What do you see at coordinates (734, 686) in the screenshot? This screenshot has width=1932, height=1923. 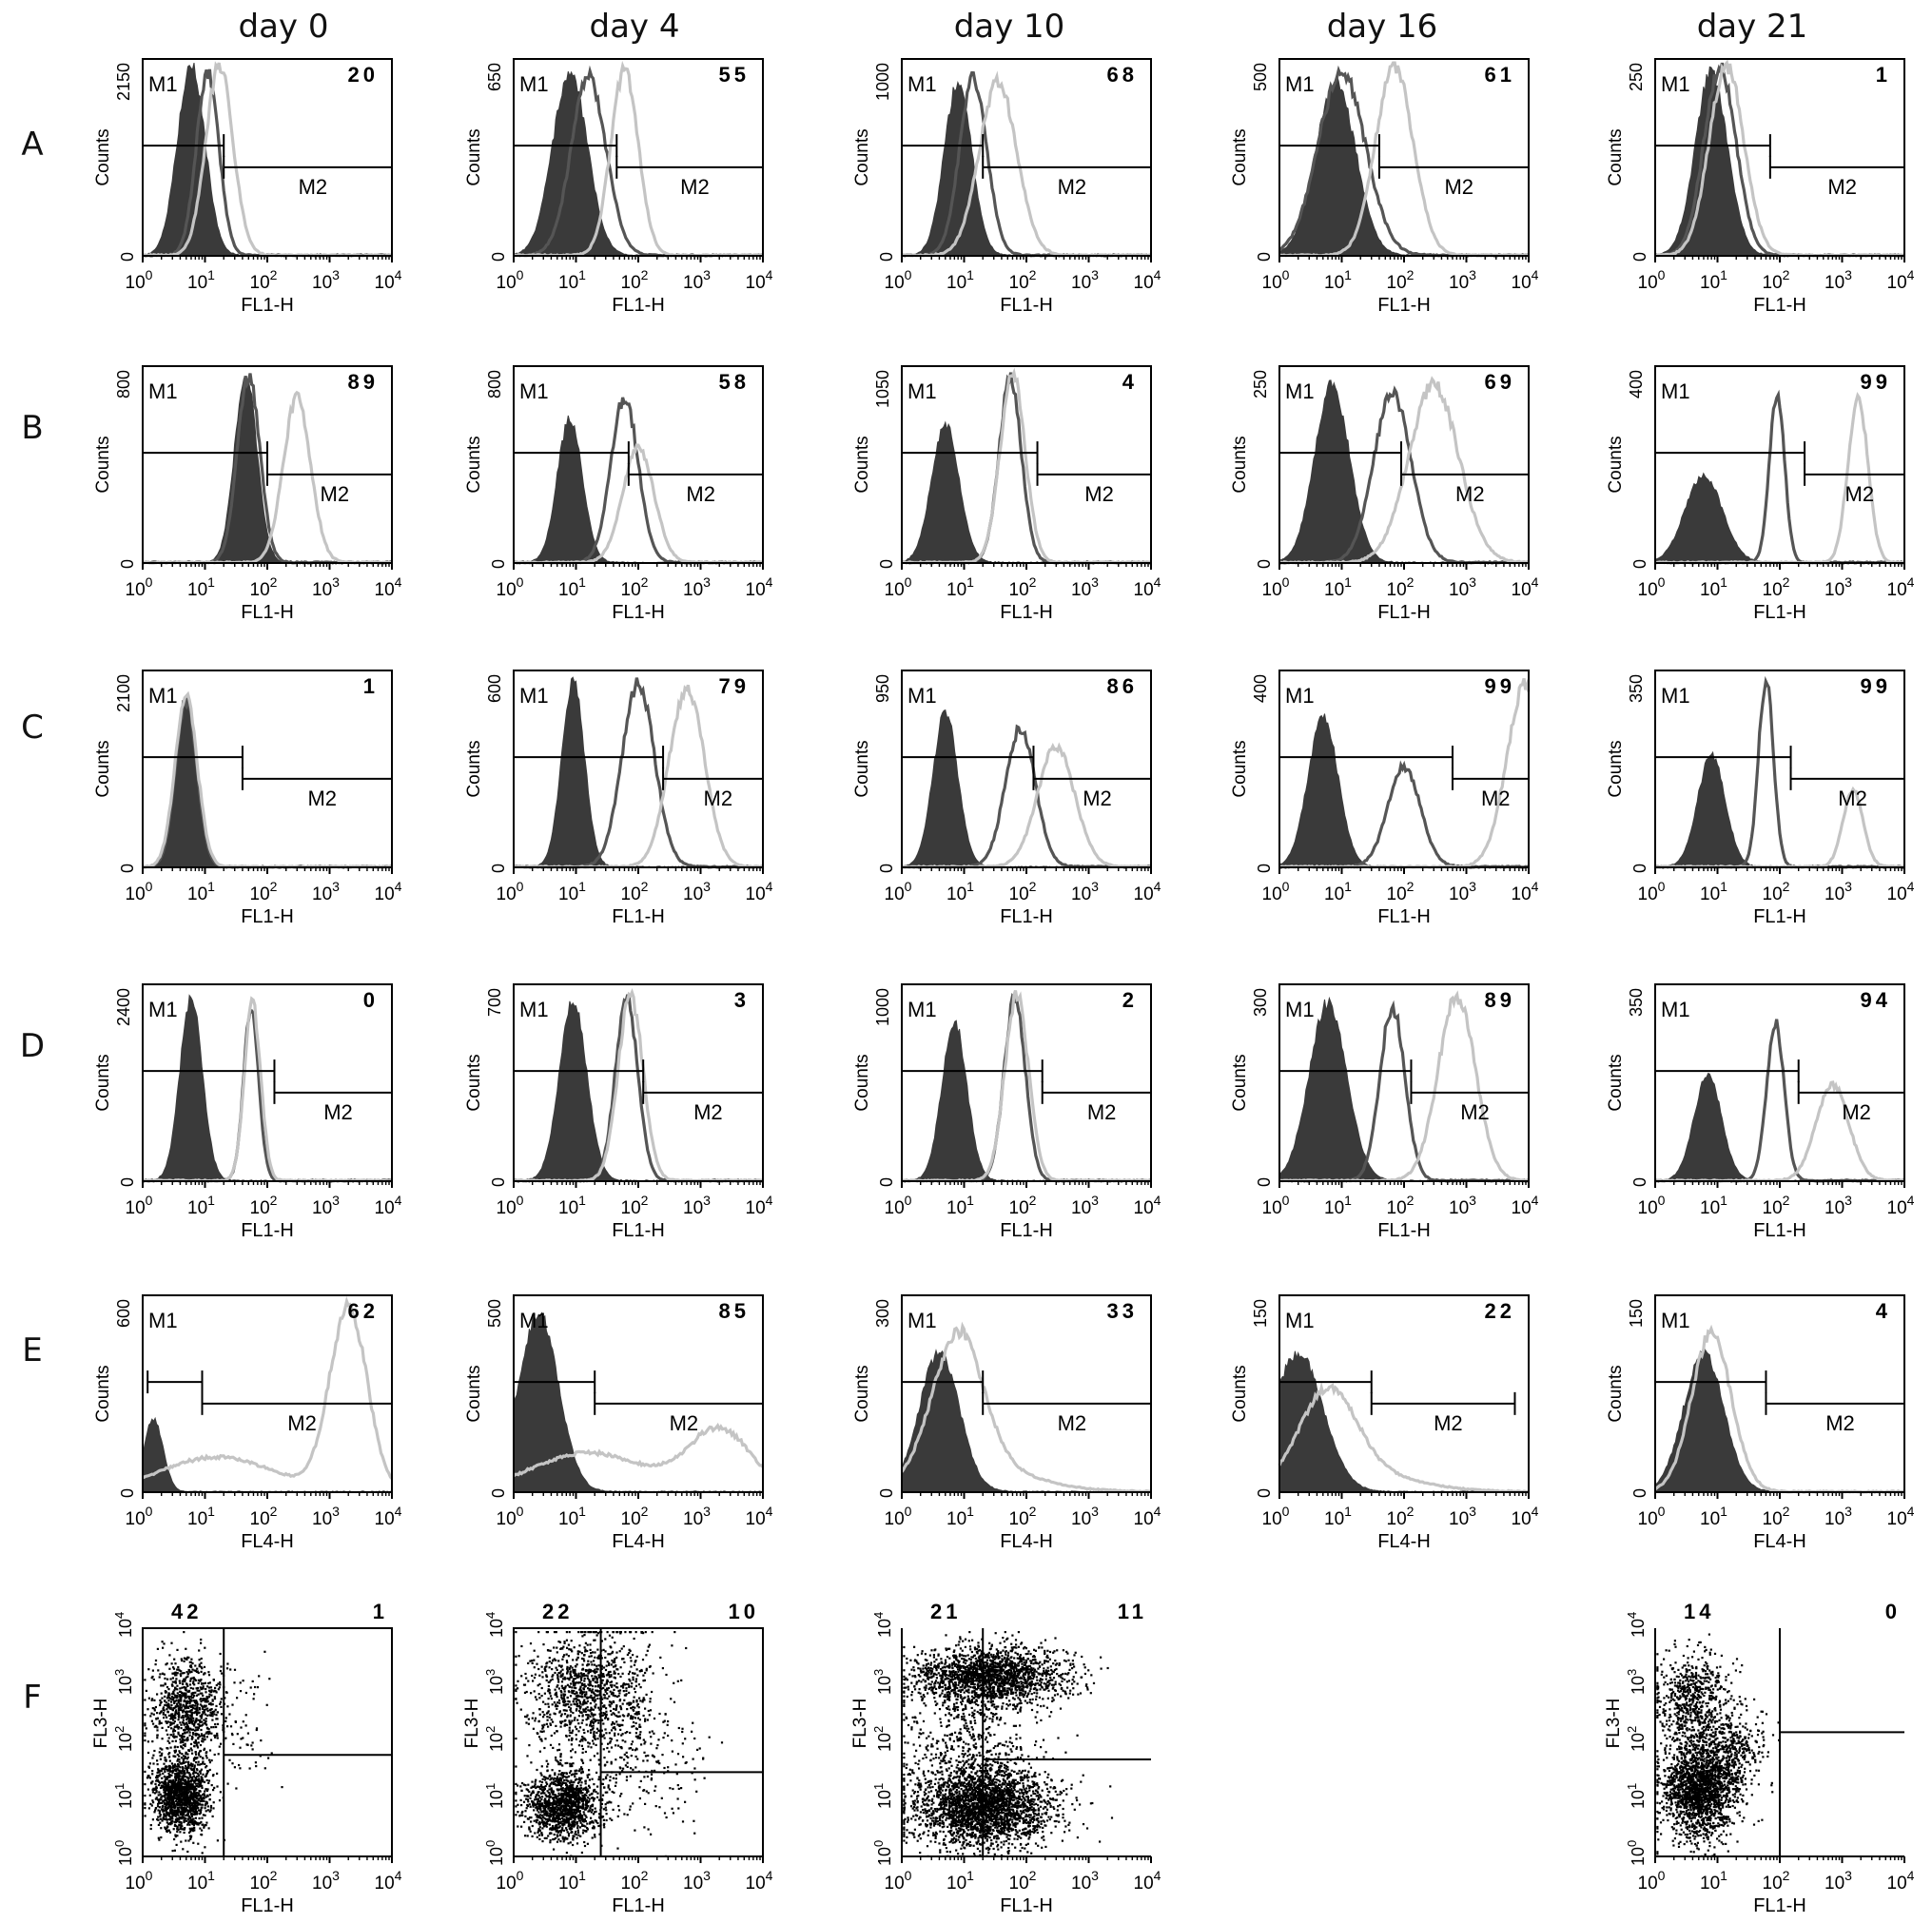 I see `percent-value: 79` at bounding box center [734, 686].